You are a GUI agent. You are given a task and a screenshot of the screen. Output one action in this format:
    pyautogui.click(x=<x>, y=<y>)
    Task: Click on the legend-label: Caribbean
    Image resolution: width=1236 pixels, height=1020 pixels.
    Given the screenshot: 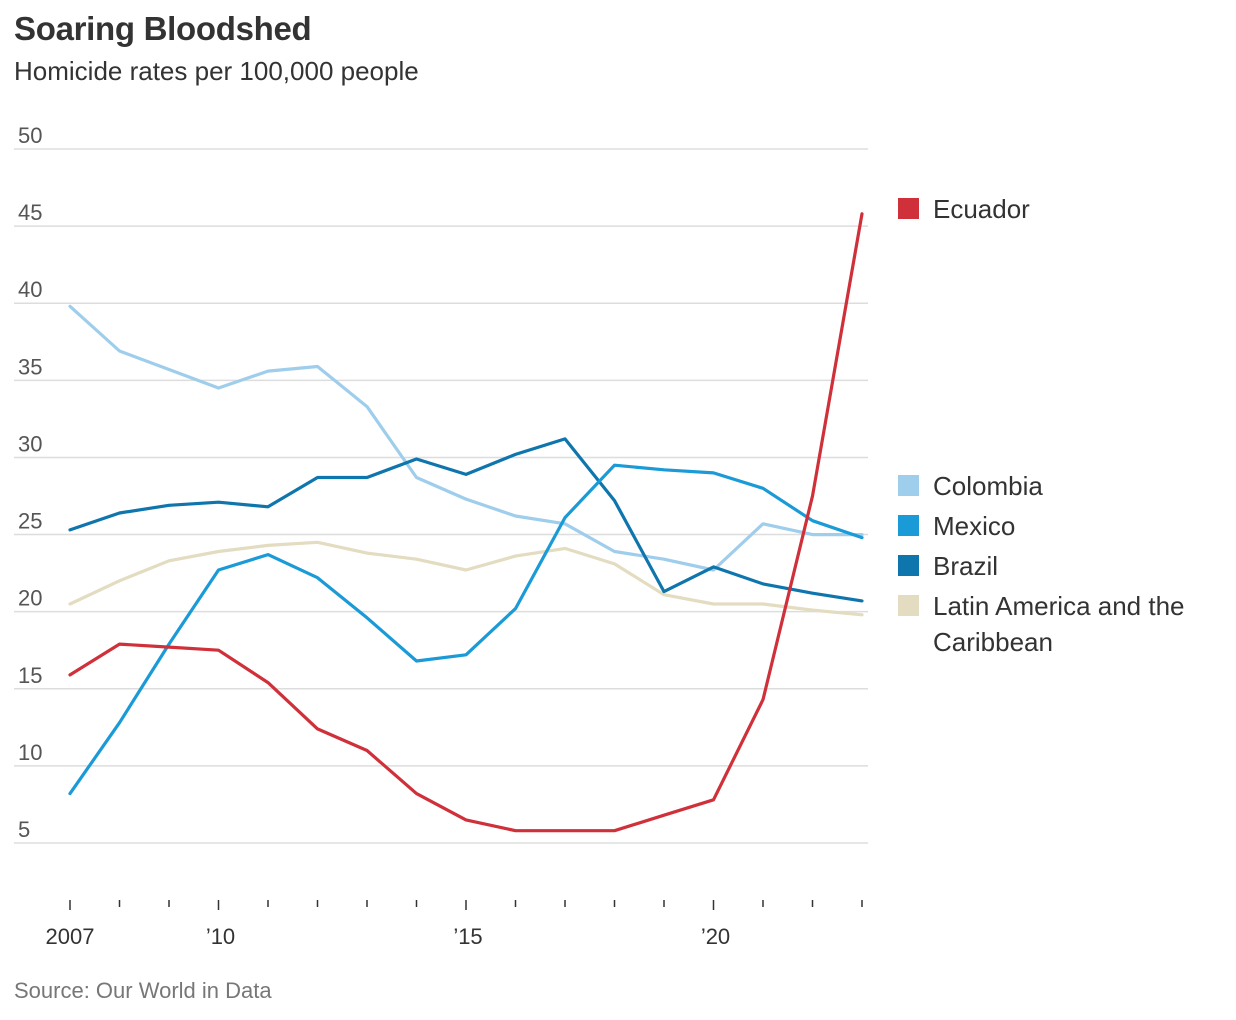 What is the action you would take?
    pyautogui.click(x=993, y=642)
    